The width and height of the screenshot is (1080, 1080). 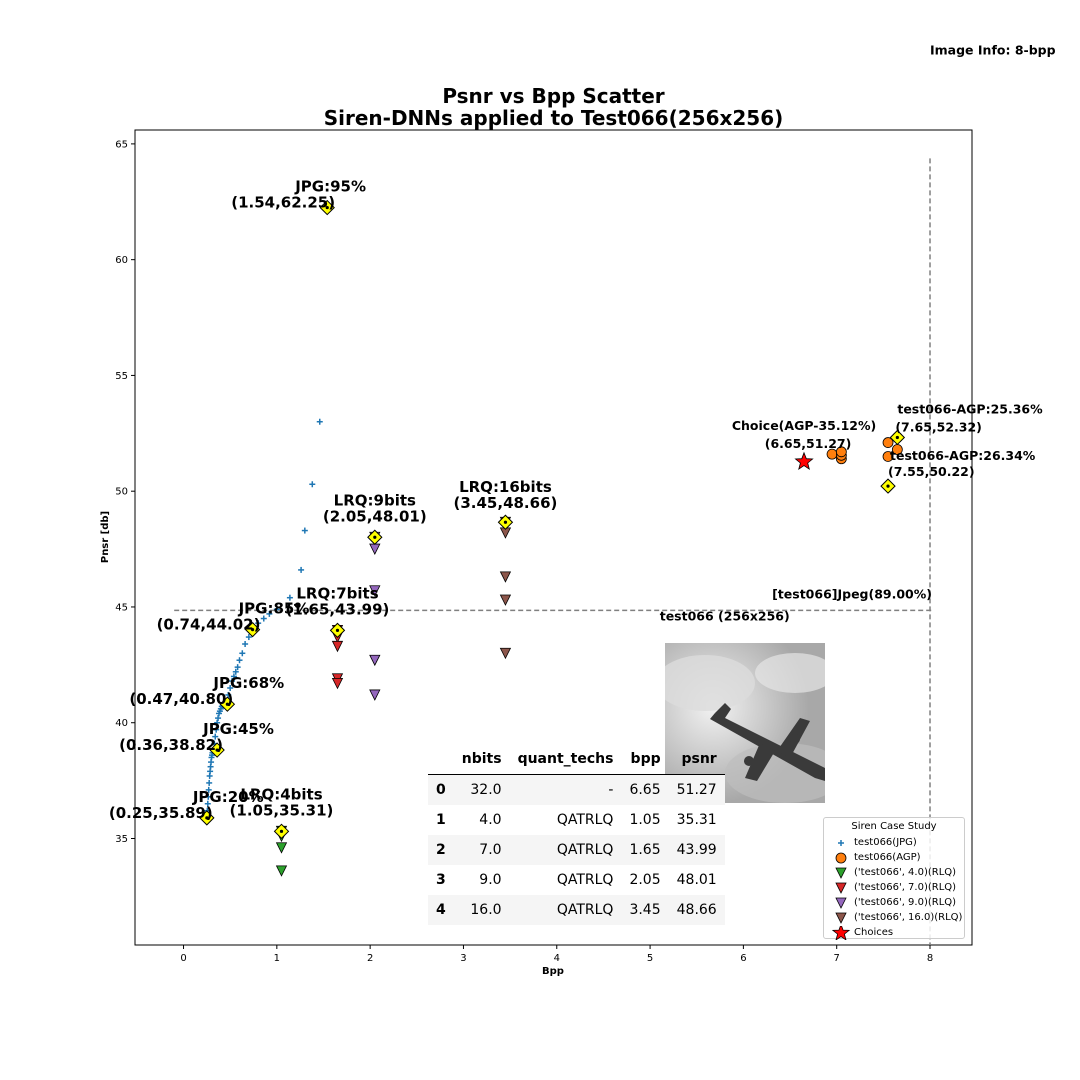 What do you see at coordinates (121, 376) in the screenshot?
I see `y-tick-label: 55` at bounding box center [121, 376].